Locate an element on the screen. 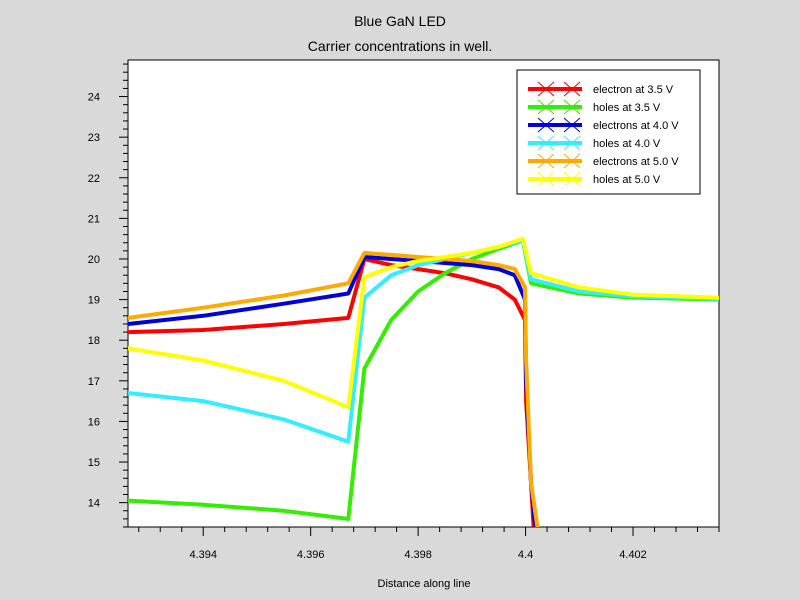 The width and height of the screenshot is (800, 600). legend-item: electrons at 4.0 V is located at coordinates (603, 125).